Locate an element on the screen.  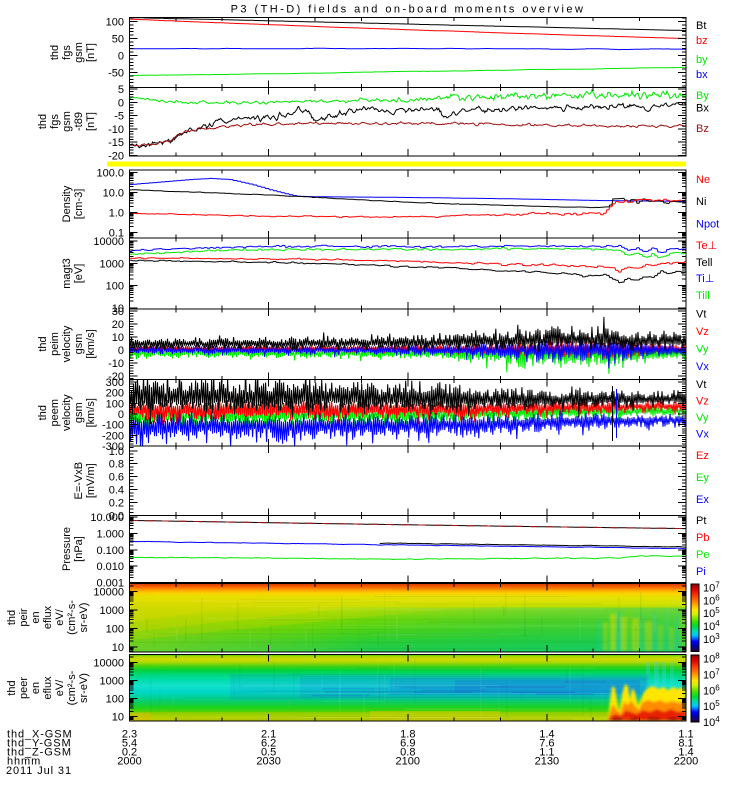
svg-text: 2100 is located at coordinates (408, 762).